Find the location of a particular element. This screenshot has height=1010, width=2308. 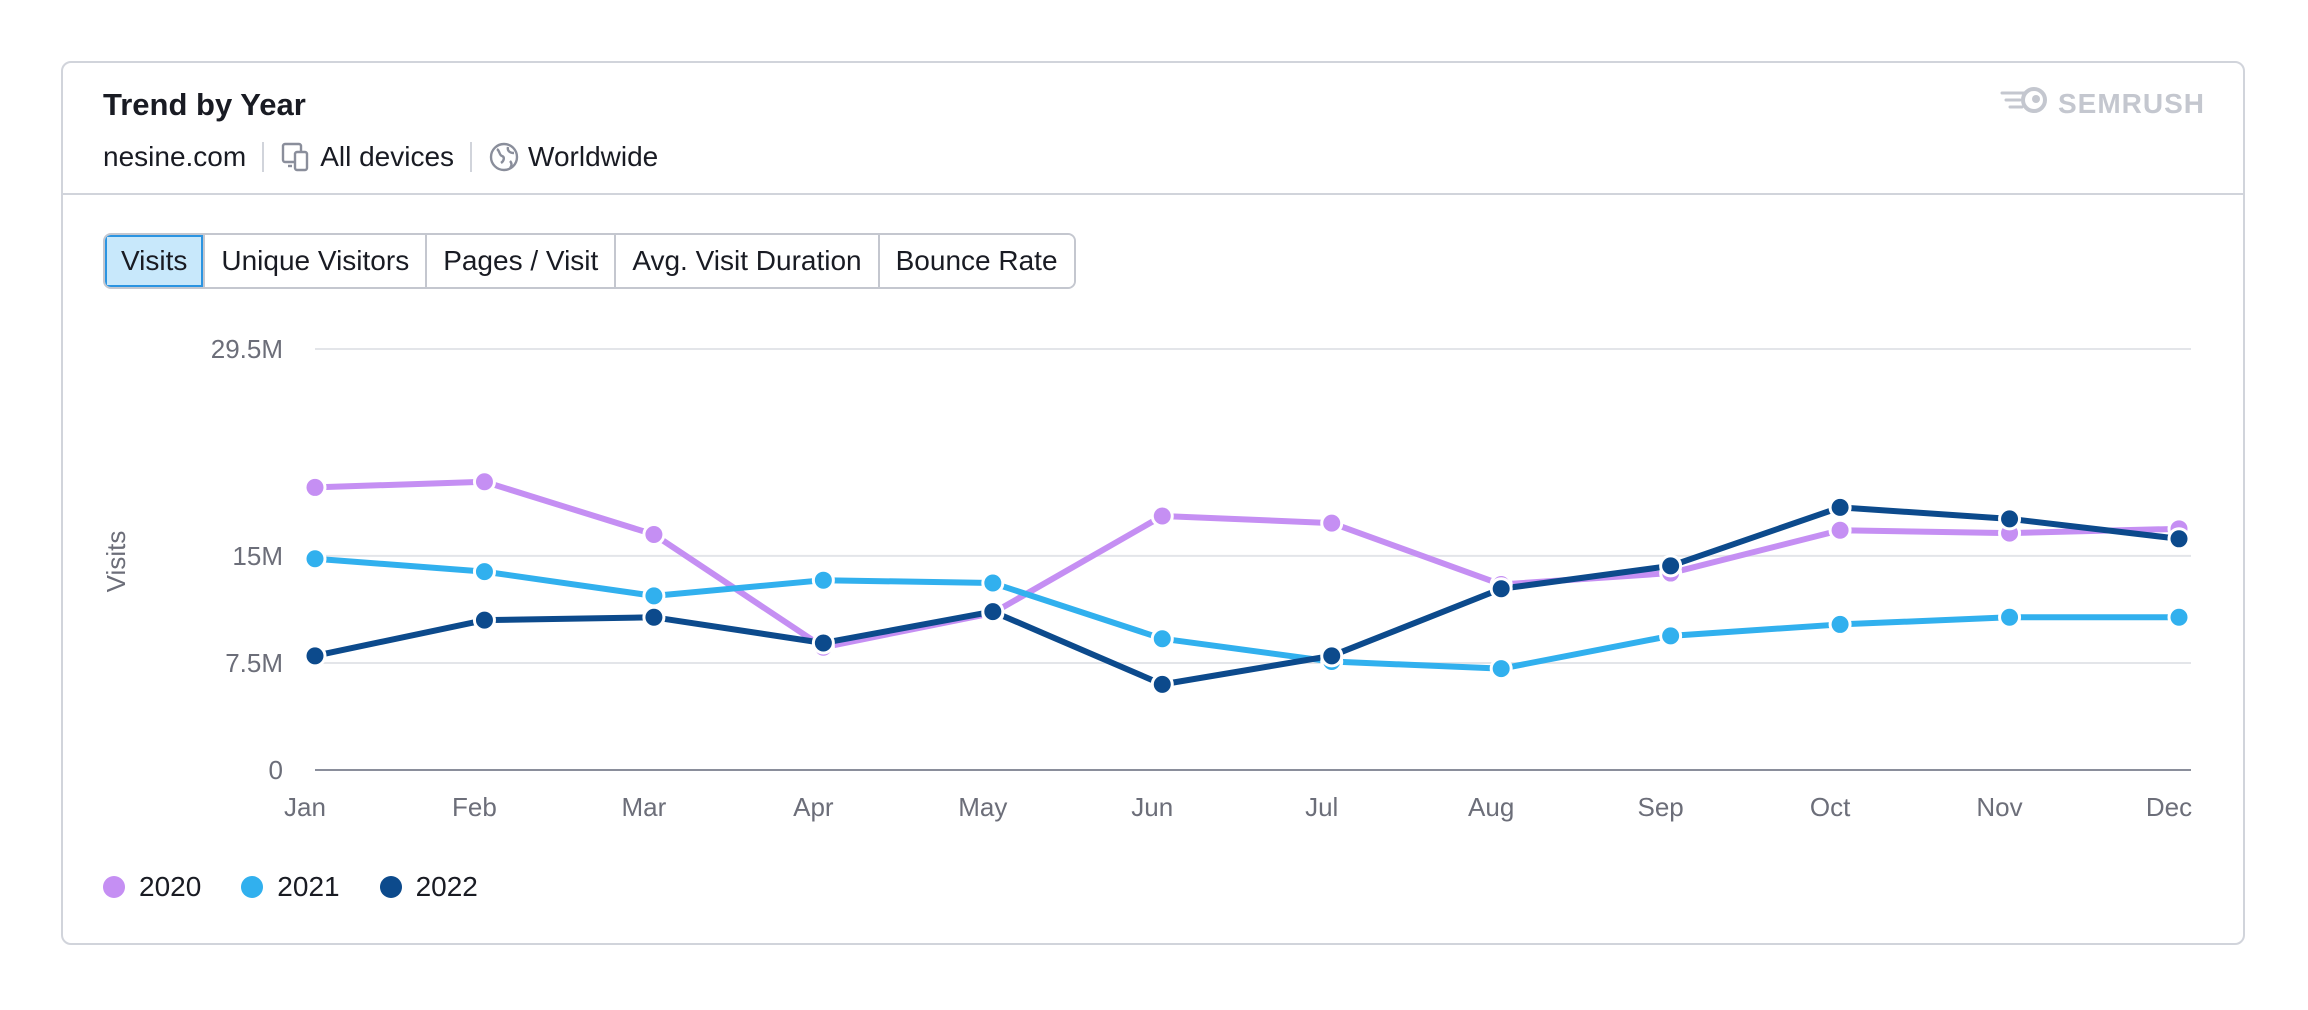

card-header: Trend by Year nesine.com All devices is located at coordinates (1153, 129).